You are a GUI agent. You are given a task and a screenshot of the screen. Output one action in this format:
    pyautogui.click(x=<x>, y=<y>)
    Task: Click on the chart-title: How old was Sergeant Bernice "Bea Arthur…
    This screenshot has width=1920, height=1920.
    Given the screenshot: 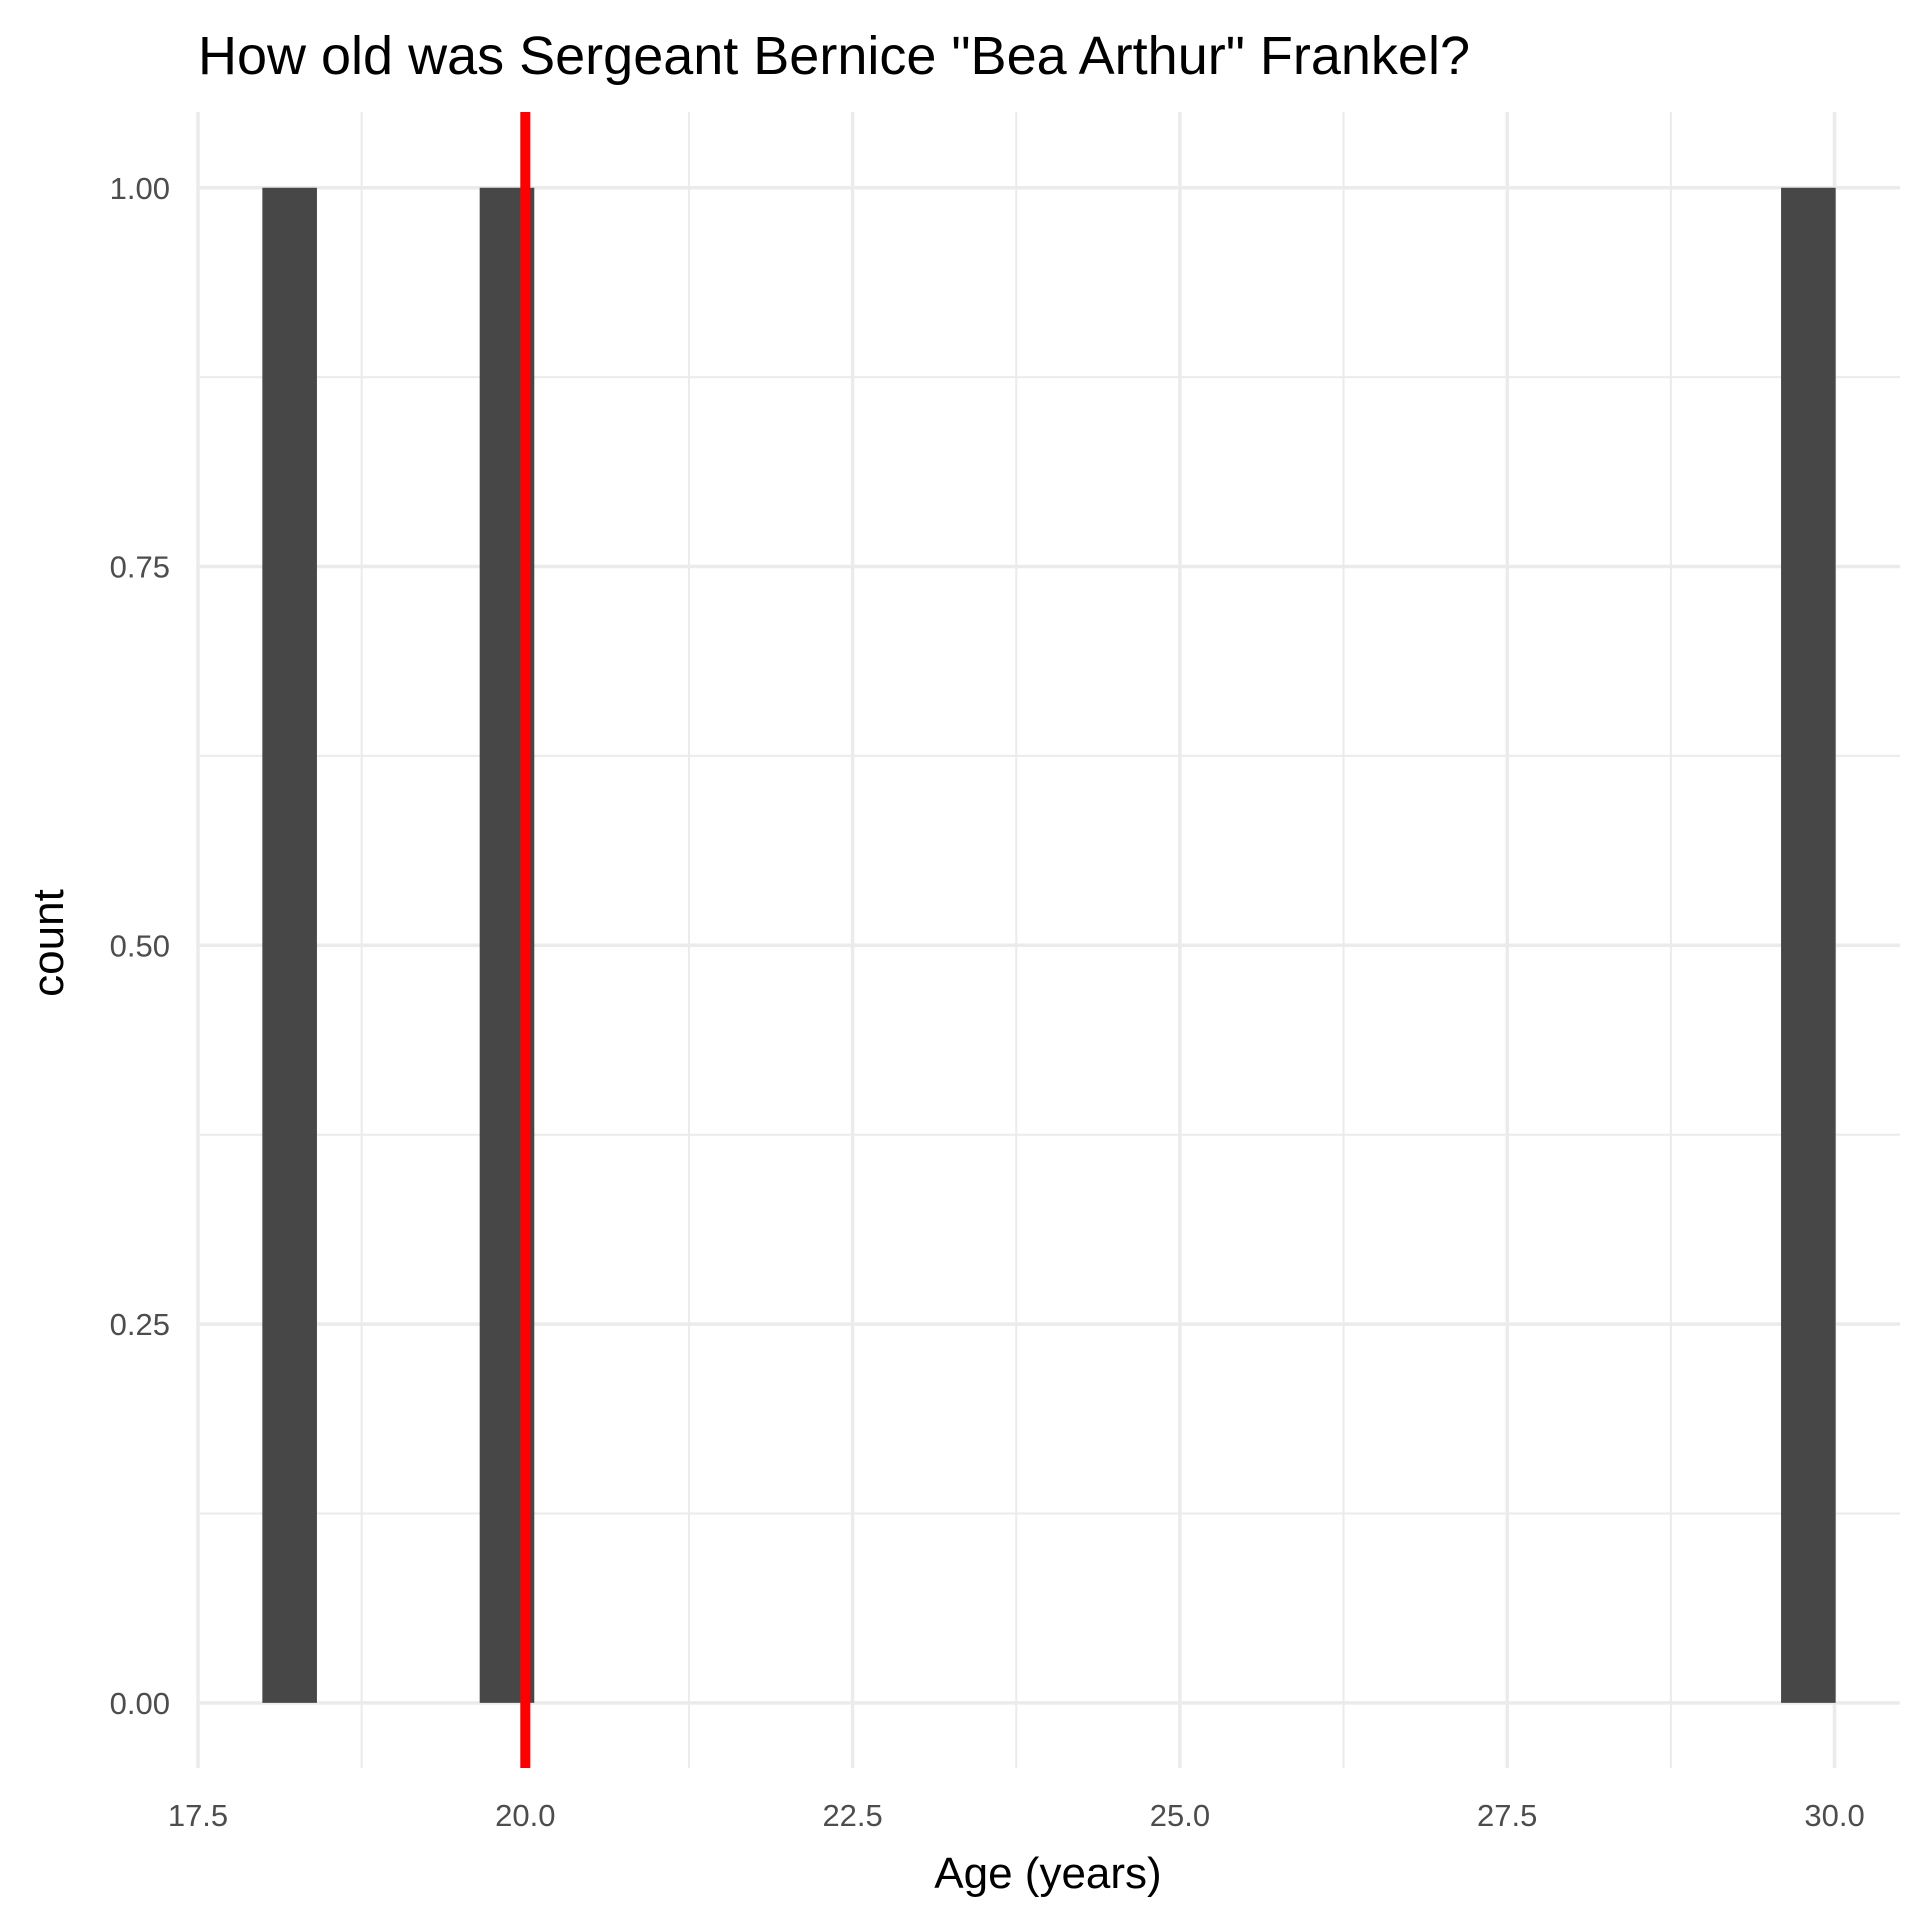 What is the action you would take?
    pyautogui.click(x=834, y=56)
    